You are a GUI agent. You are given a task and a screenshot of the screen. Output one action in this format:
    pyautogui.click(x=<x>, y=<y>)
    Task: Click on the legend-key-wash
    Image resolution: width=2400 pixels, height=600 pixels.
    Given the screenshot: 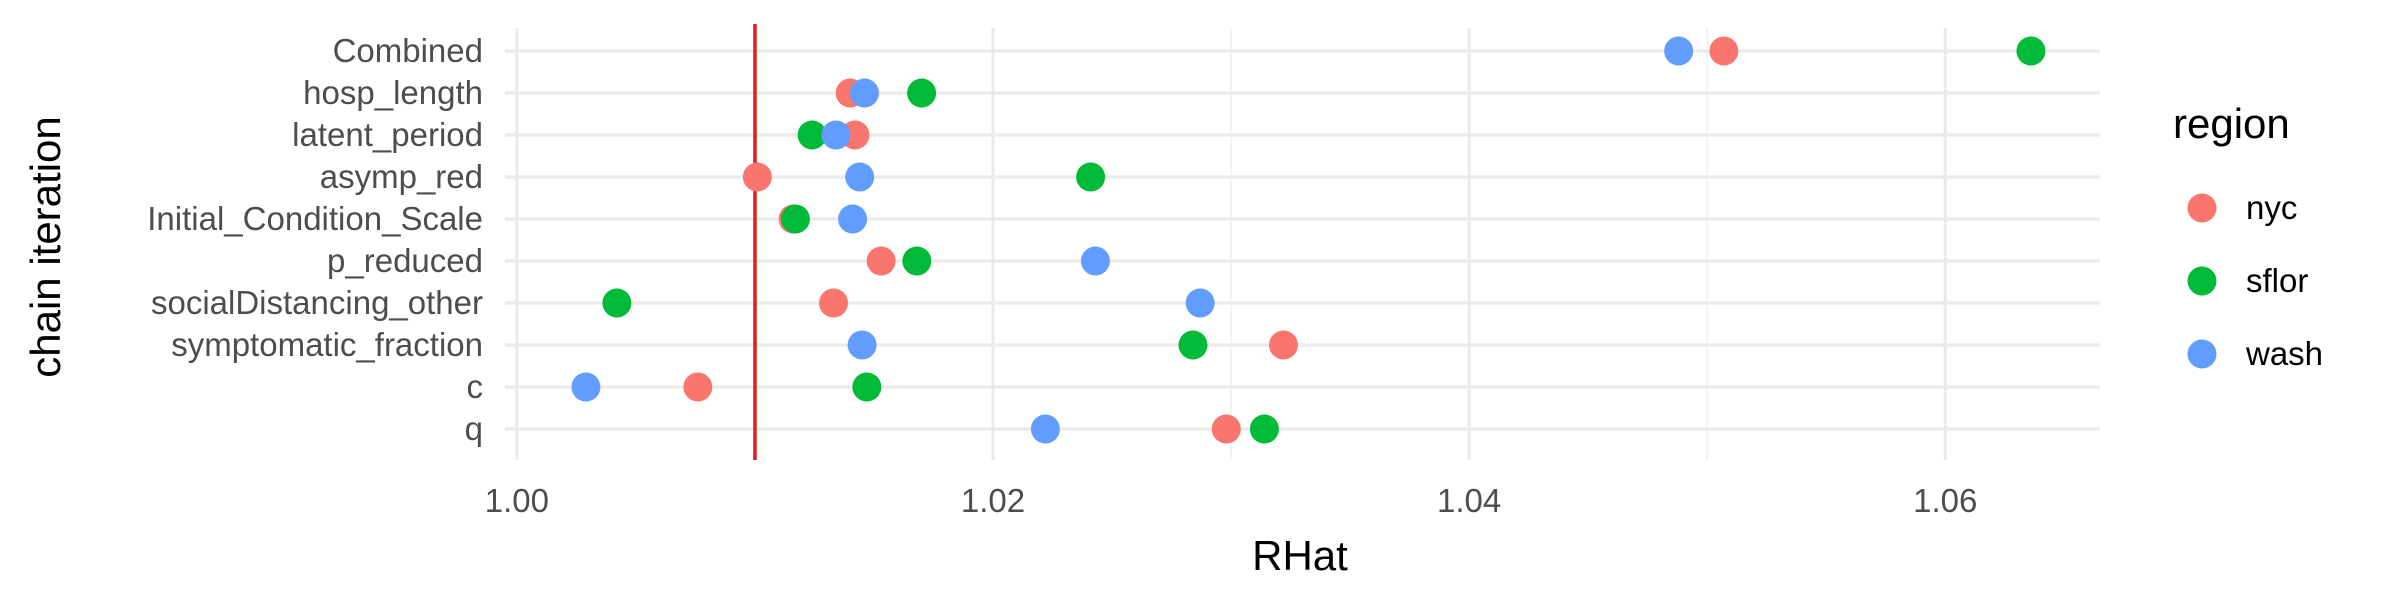 What is the action you would take?
    pyautogui.click(x=2202, y=354)
    